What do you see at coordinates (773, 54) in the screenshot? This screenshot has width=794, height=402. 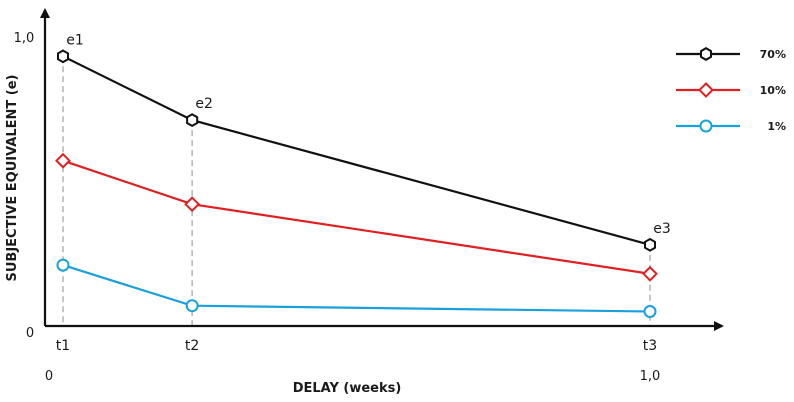 I see `legend-label-0: 70%` at bounding box center [773, 54].